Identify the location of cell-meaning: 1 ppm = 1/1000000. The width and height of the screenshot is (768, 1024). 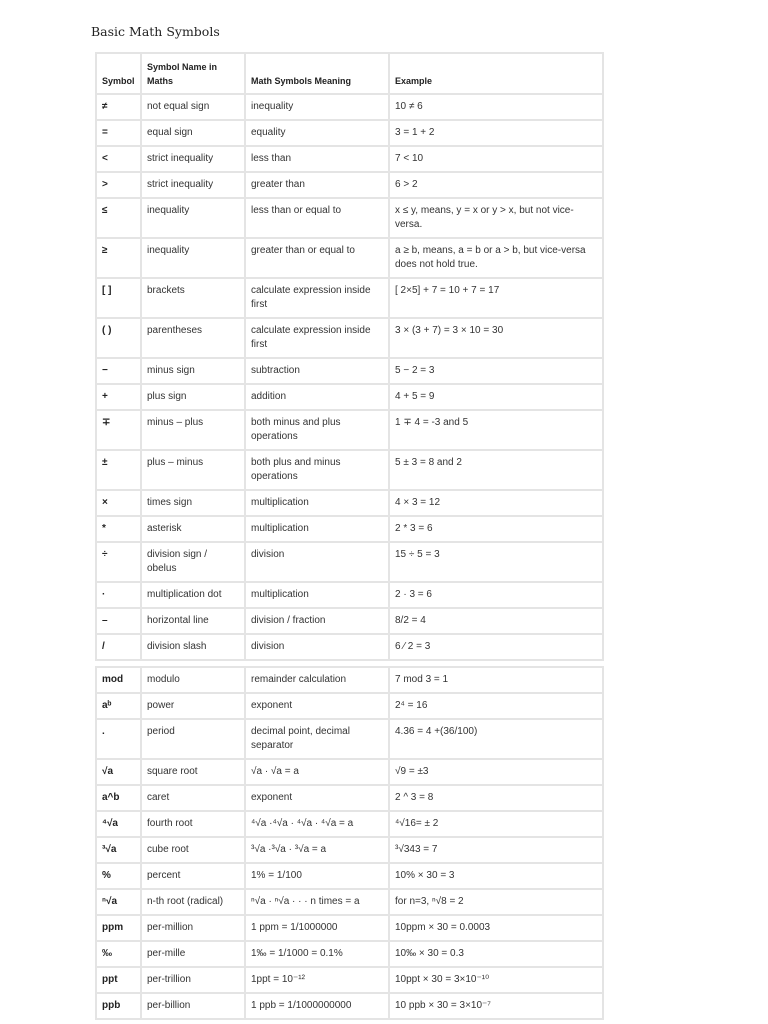
(317, 928).